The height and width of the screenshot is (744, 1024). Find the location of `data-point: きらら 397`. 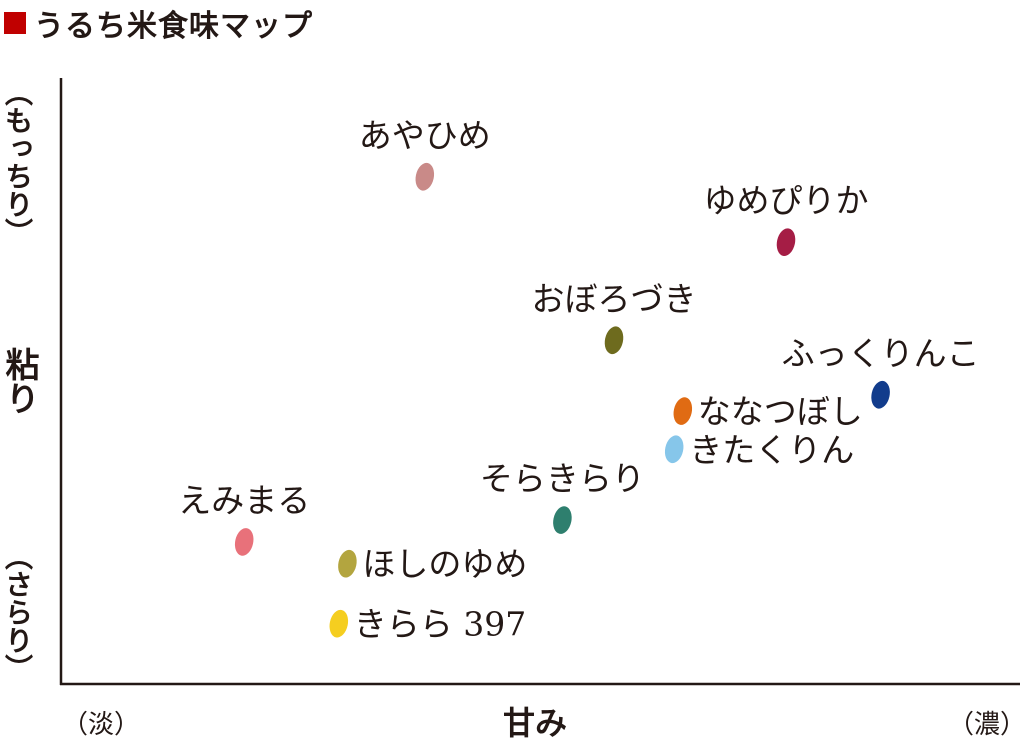

data-point: きらら 397 is located at coordinates (427, 624).